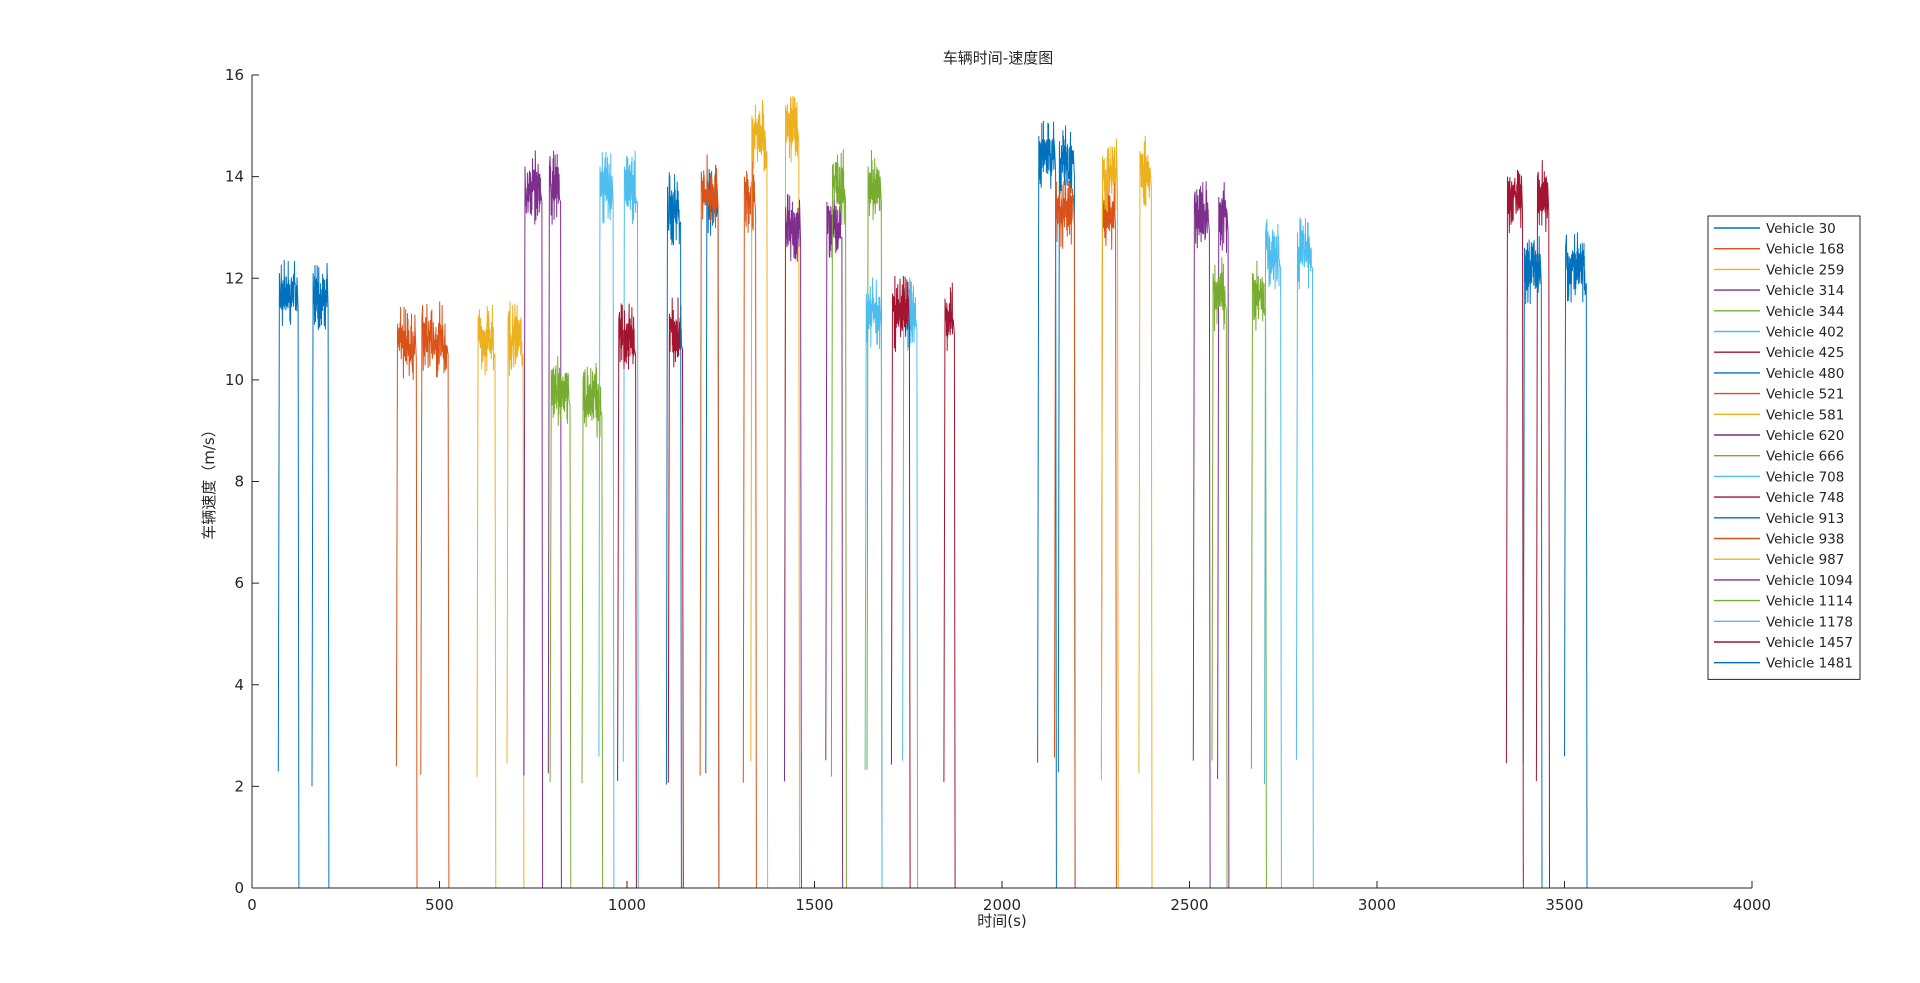 Image resolution: width=1920 pixels, height=983 pixels. Describe the element at coordinates (1805, 457) in the screenshot. I see `legend-label: Vehicle 666` at that location.